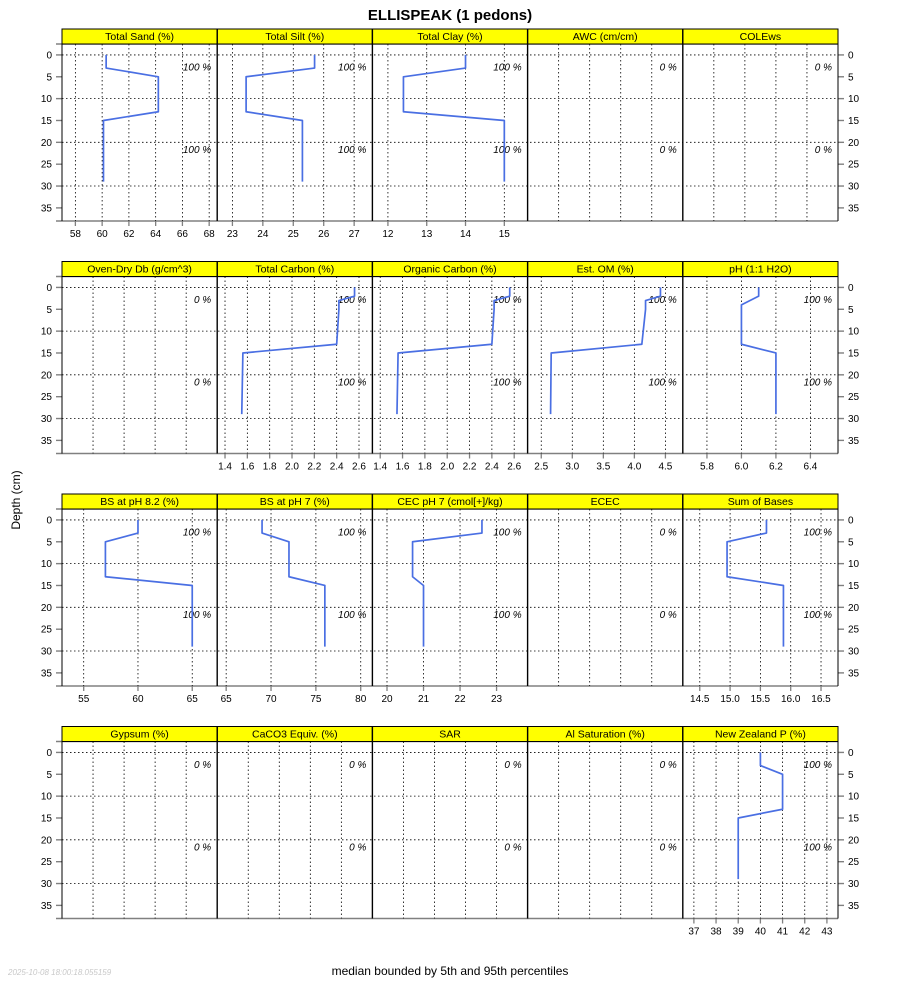 The image size is (900, 1000). Describe the element at coordinates (233, 234) in the screenshot. I see `value-tick-label: 23` at that location.